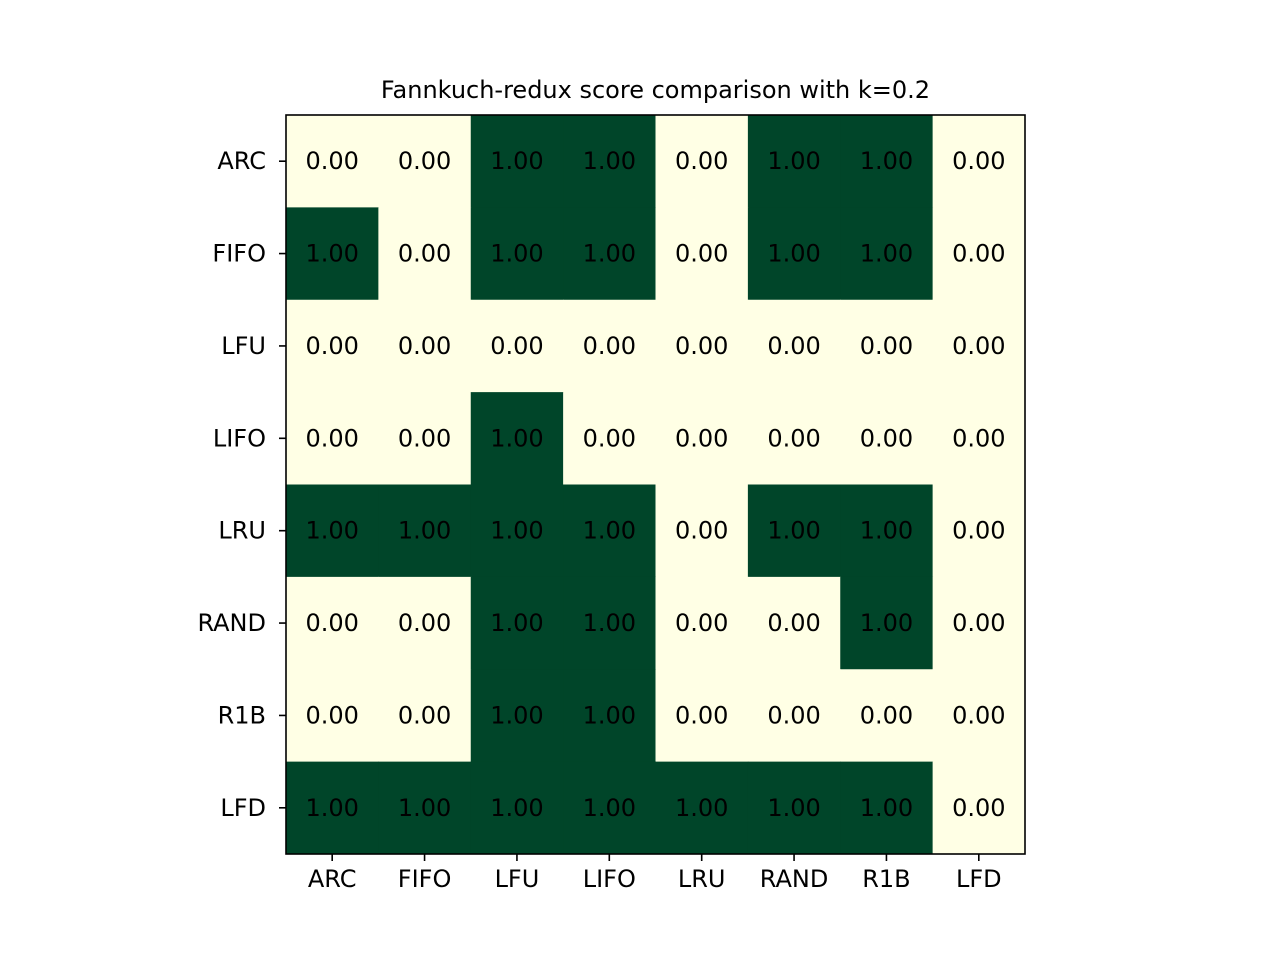 The image size is (1280, 965). I want to click on y-tick-label: FIFO, so click(239, 254).